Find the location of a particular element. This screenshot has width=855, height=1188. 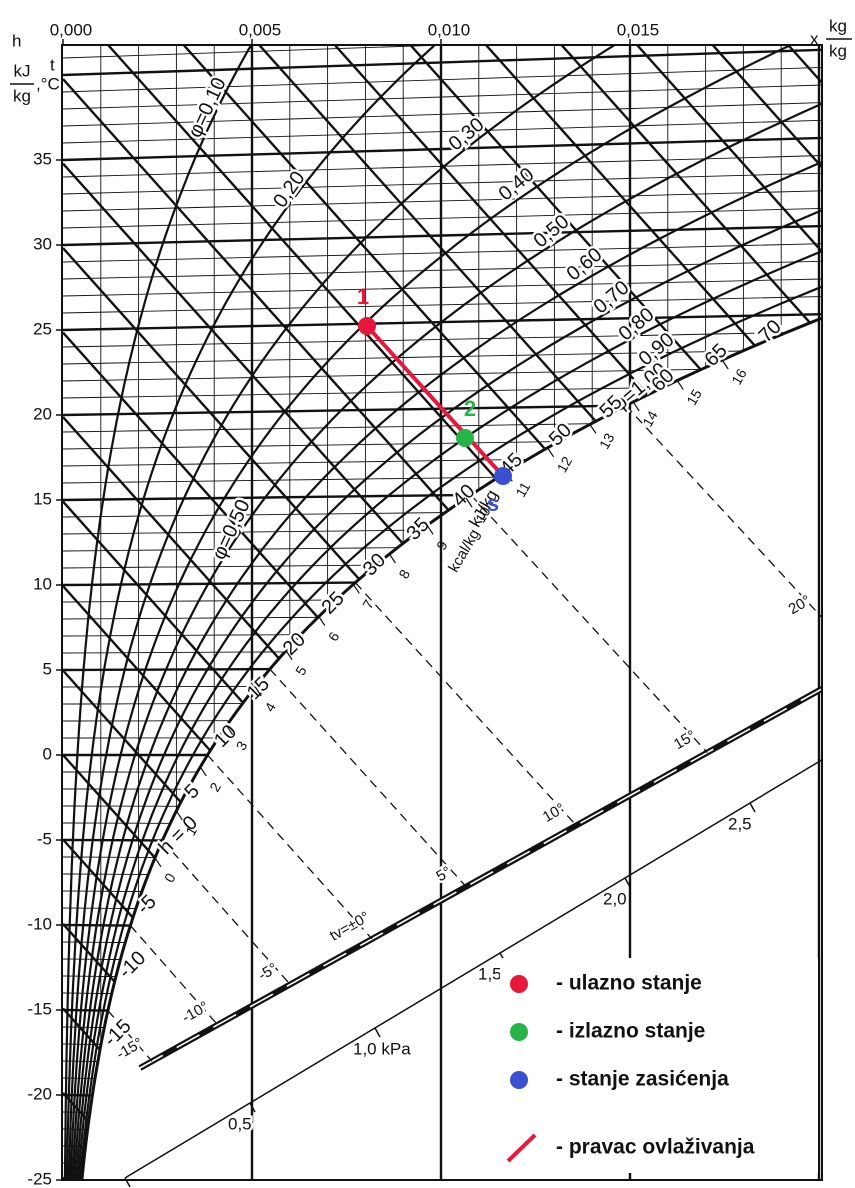

y-tick-label: 10 is located at coordinates (42, 583).